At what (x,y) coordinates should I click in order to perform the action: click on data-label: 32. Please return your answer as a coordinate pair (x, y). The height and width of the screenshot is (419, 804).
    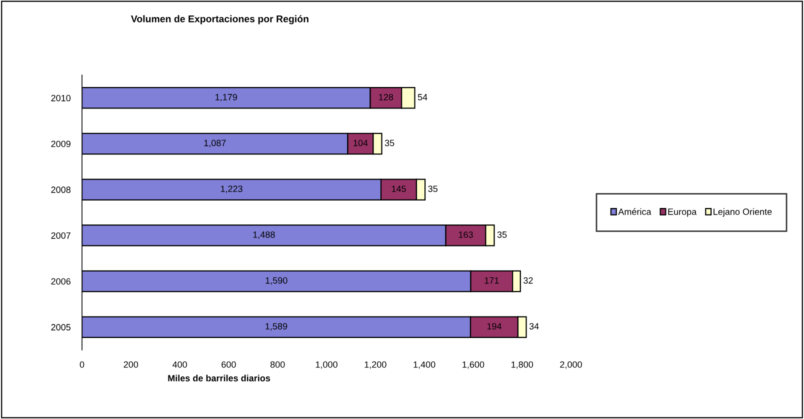
    Looking at the image, I should click on (528, 280).